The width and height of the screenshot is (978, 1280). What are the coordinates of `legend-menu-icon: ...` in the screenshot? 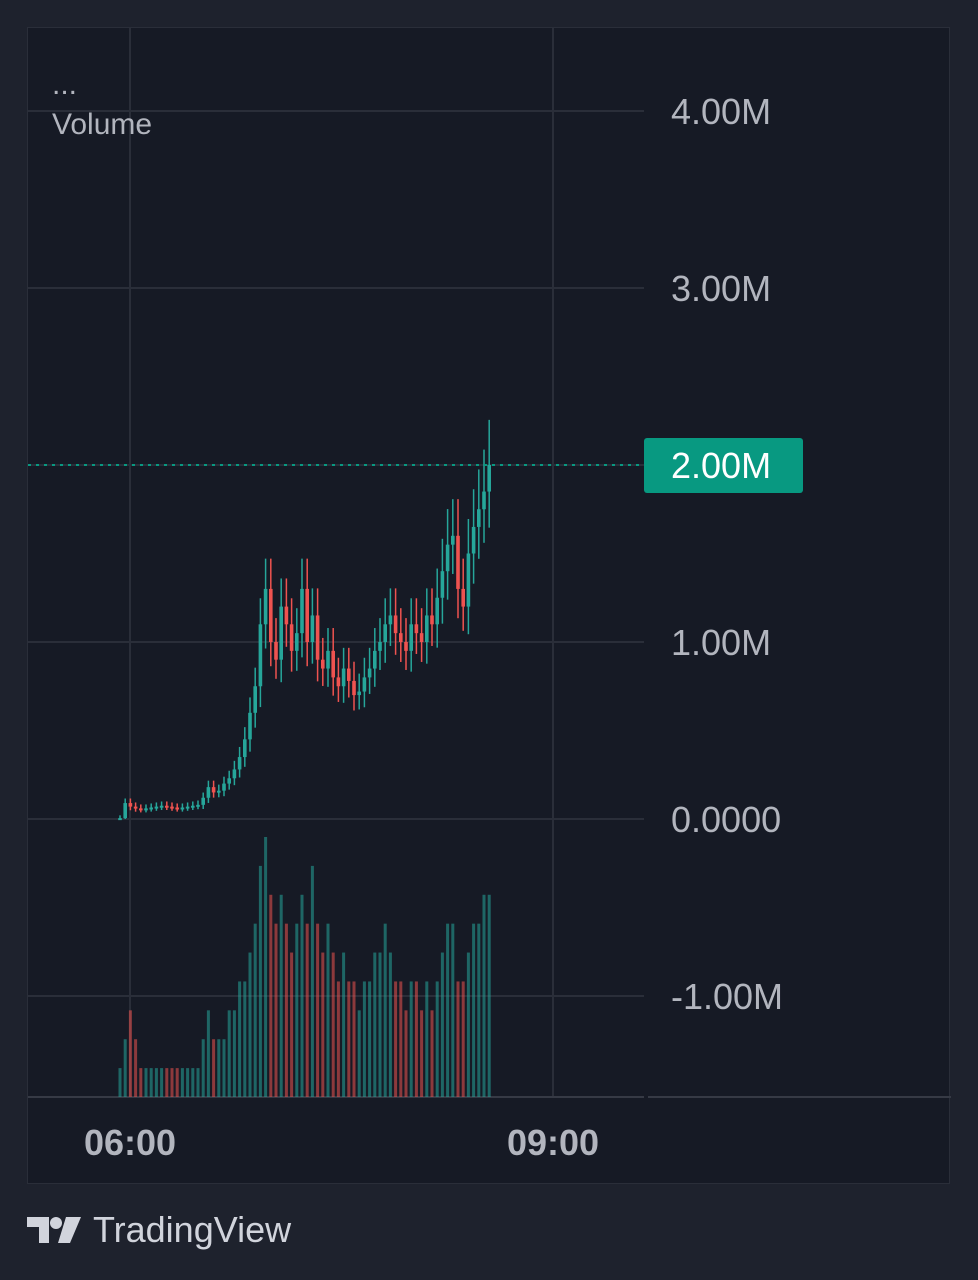 It's located at (64, 84).